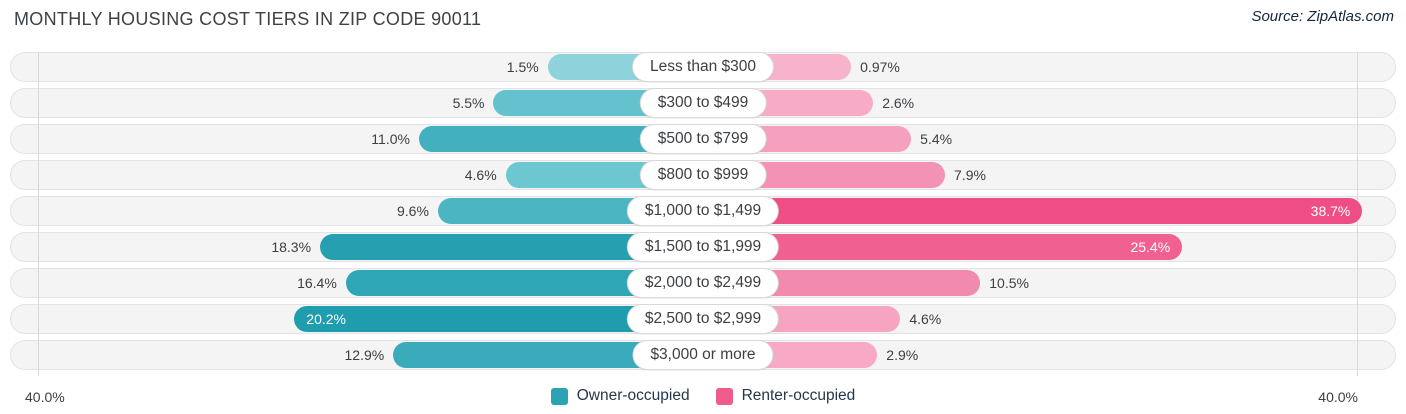 Image resolution: width=1406 pixels, height=414 pixels. I want to click on category-pill-label: $1,500 to $1,999, so click(703, 247).